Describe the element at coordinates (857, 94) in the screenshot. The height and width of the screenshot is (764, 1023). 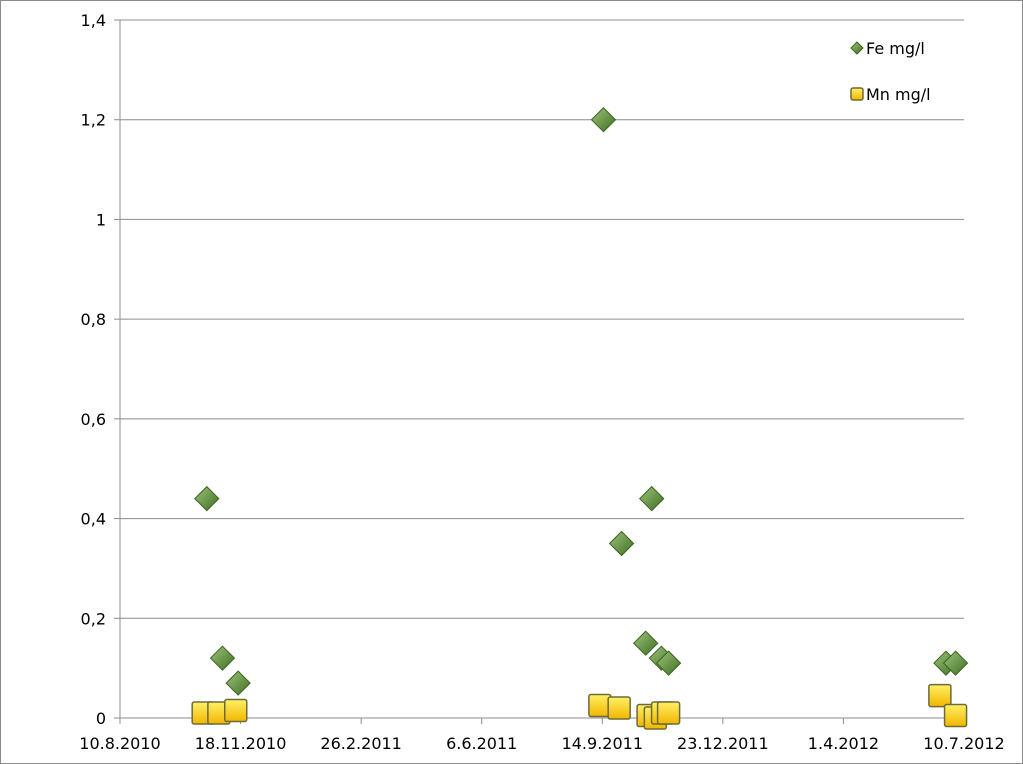
I see `legend-mn-marker` at that location.